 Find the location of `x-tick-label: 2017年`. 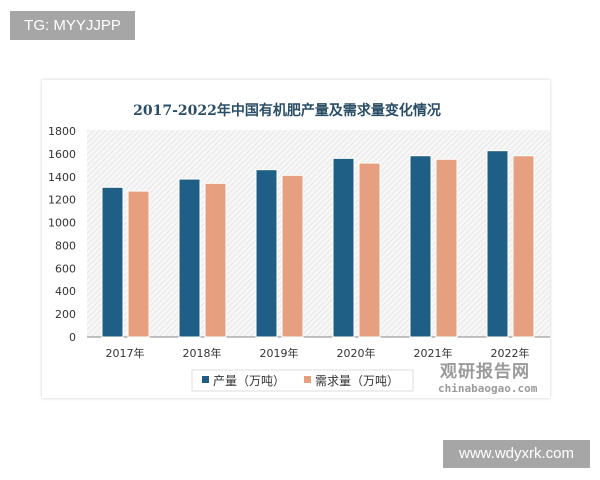

x-tick-label: 2017年 is located at coordinates (125, 353).